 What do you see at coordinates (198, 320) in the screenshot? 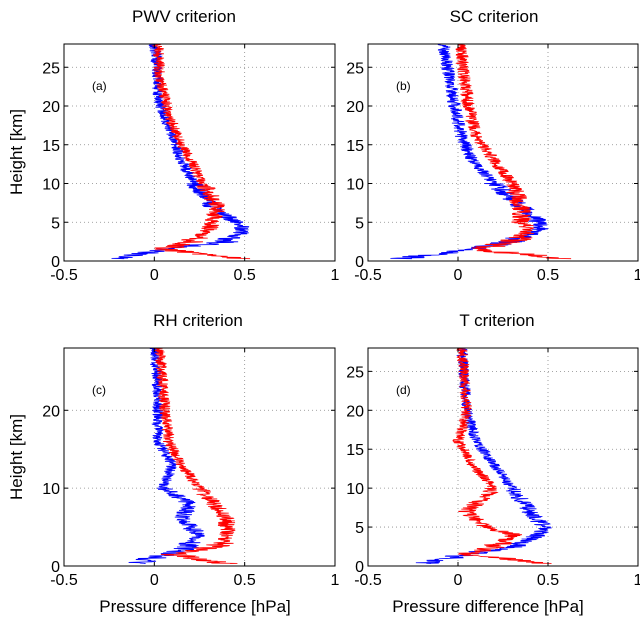
I see `chart-title: RH criterion` at bounding box center [198, 320].